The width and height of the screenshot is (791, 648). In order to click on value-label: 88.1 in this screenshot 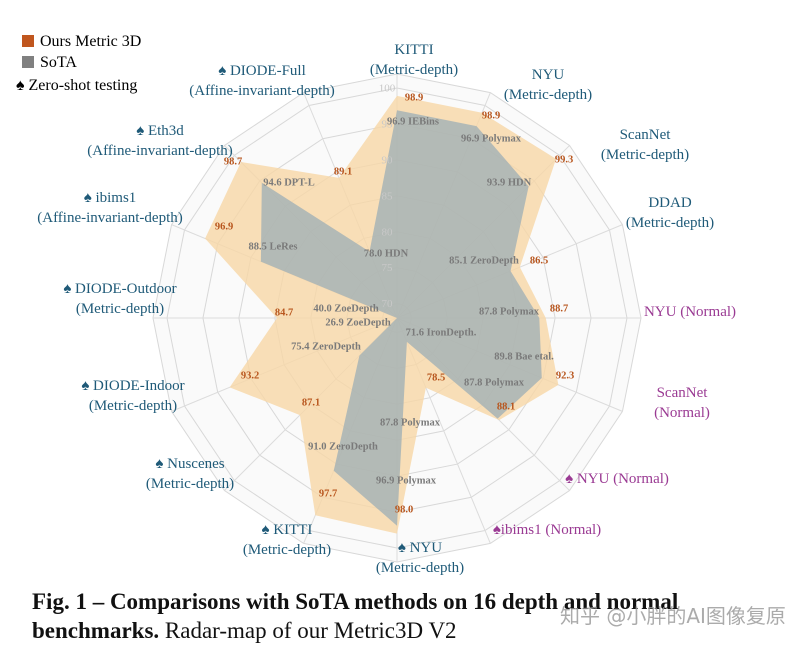, I will do `click(506, 407)`.